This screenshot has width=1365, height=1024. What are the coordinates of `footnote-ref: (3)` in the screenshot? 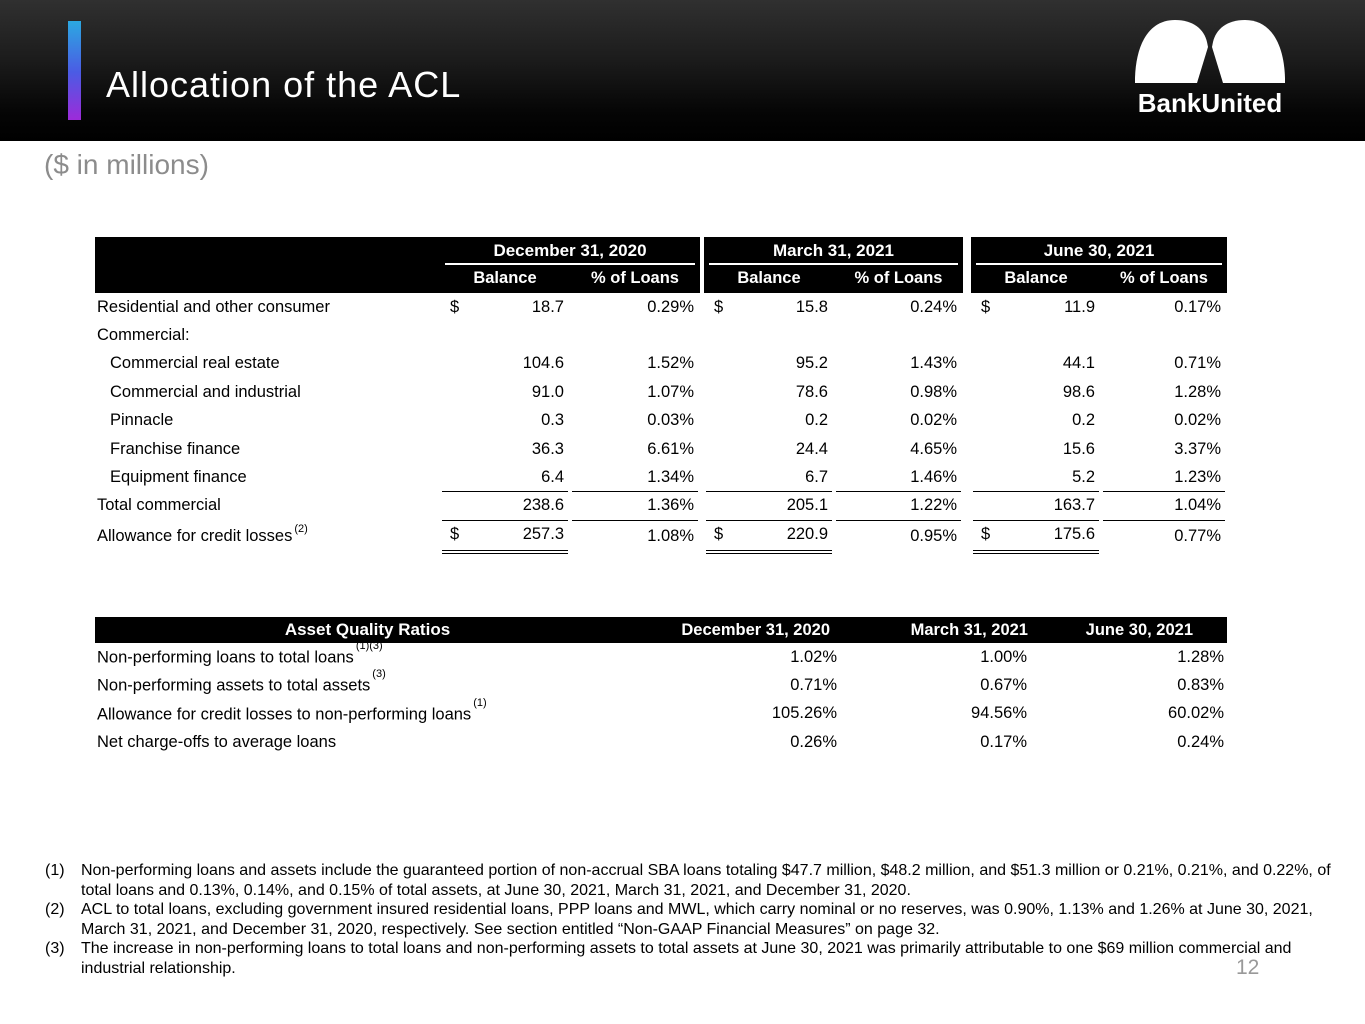 It's located at (379, 674).